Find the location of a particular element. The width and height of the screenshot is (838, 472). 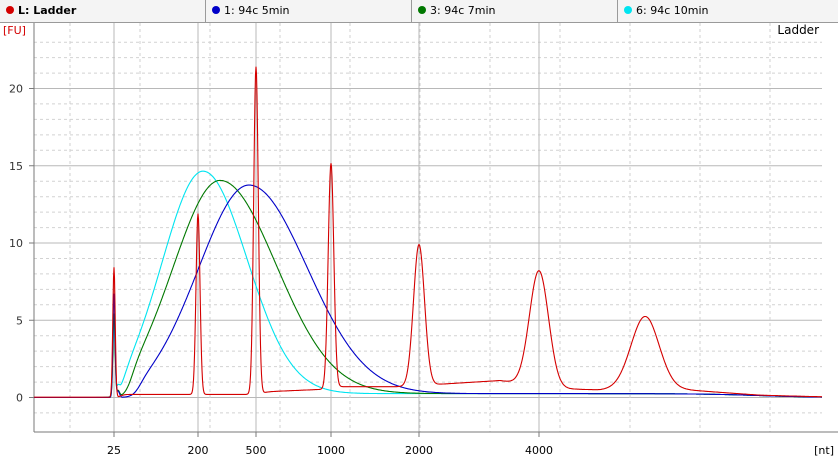

y-tick-label: 20 is located at coordinates (16, 89).